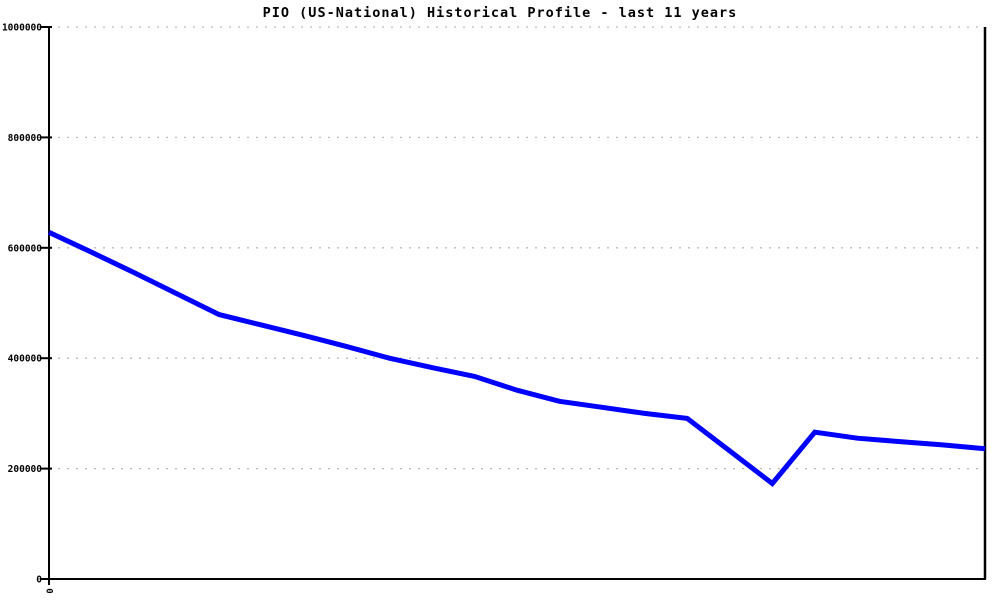 Image resolution: width=1000 pixels, height=600 pixels. I want to click on y-tick-label: 400000, so click(25, 359).